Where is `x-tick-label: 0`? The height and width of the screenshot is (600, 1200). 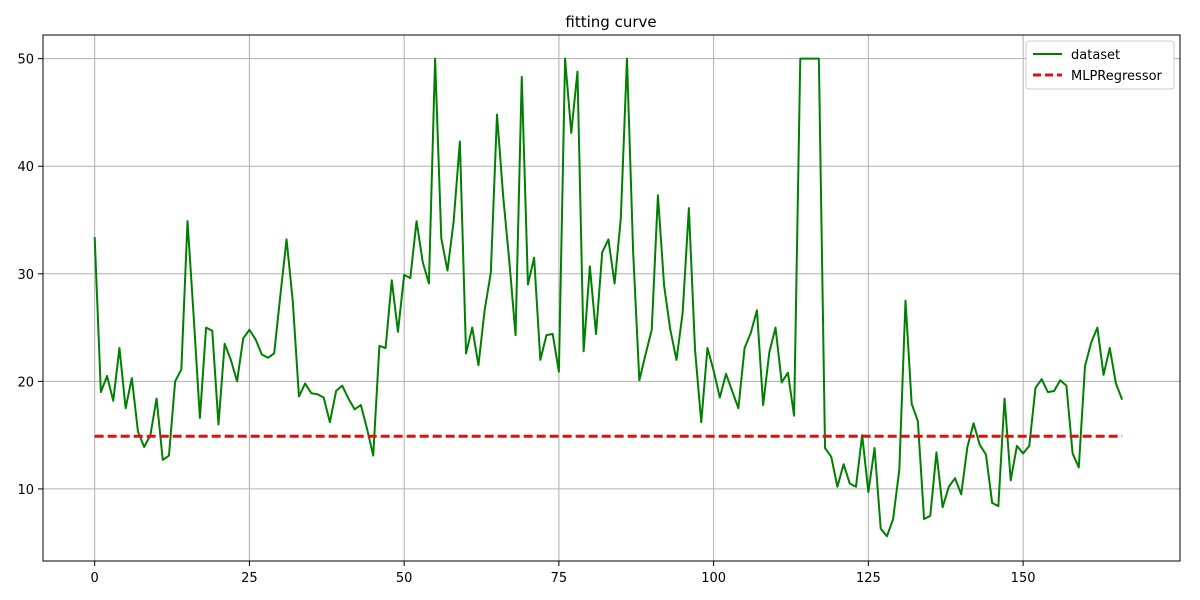 x-tick-label: 0 is located at coordinates (95, 578).